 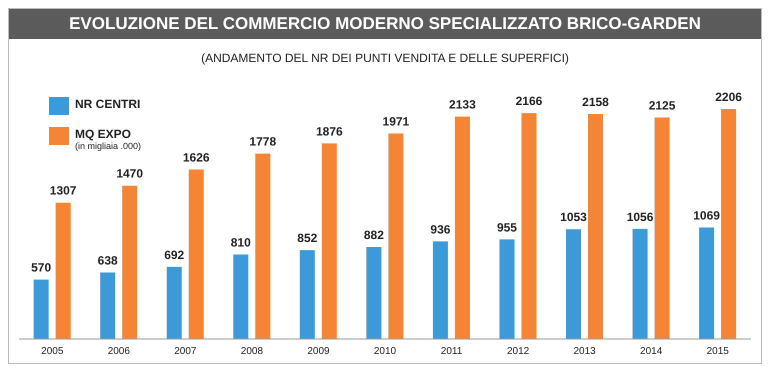 What do you see at coordinates (307, 238) in the screenshot?
I see `data-label: 852` at bounding box center [307, 238].